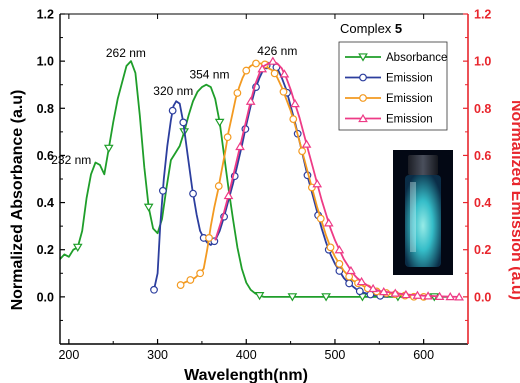 This screenshot has height=383, width=520. Describe the element at coordinates (482, 15) in the screenshot. I see `right-tick-label: 1.2` at that location.